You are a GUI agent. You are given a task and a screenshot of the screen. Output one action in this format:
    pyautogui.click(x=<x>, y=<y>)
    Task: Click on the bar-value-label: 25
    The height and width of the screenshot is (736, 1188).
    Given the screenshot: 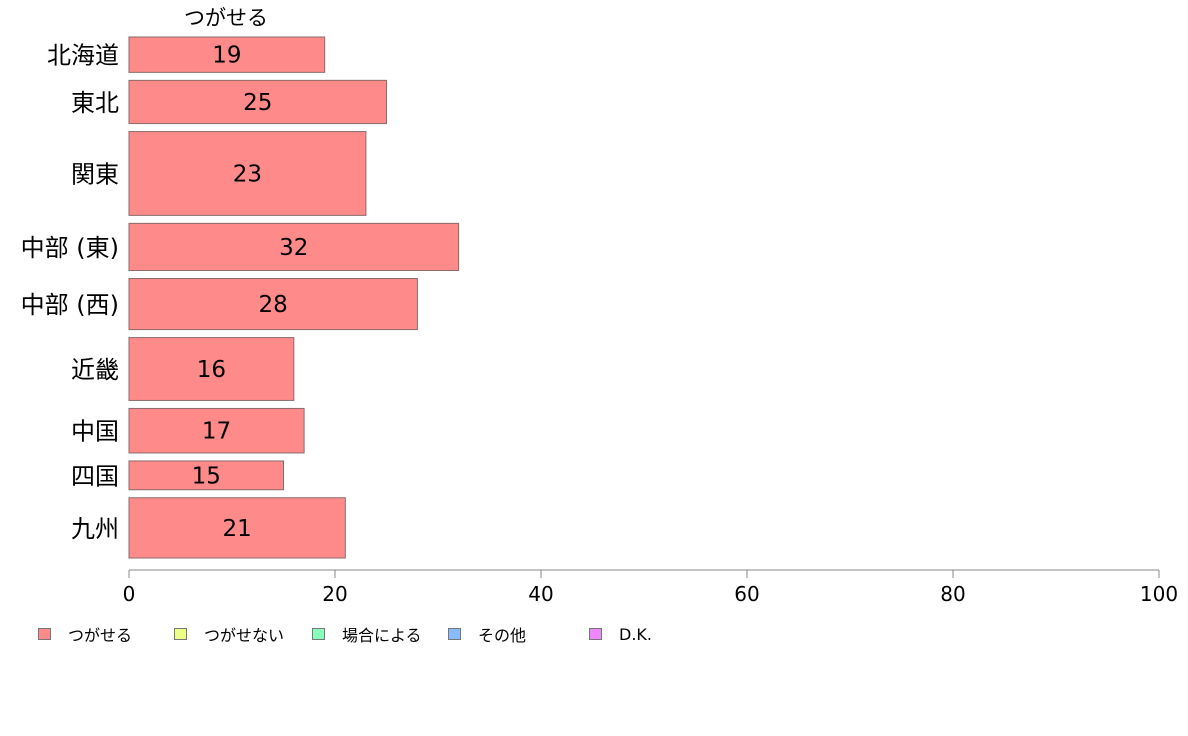 What is the action you would take?
    pyautogui.click(x=257, y=103)
    